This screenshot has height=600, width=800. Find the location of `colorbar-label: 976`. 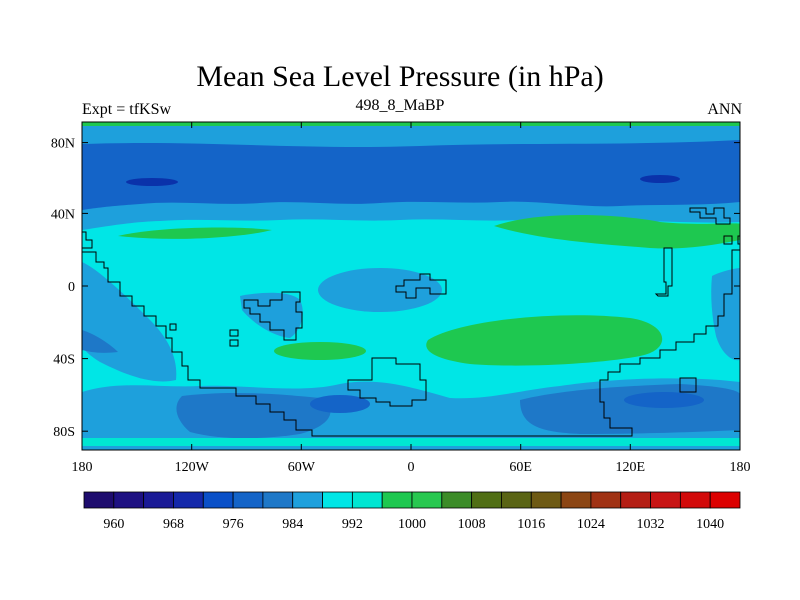

colorbar-label: 976 is located at coordinates (233, 524).